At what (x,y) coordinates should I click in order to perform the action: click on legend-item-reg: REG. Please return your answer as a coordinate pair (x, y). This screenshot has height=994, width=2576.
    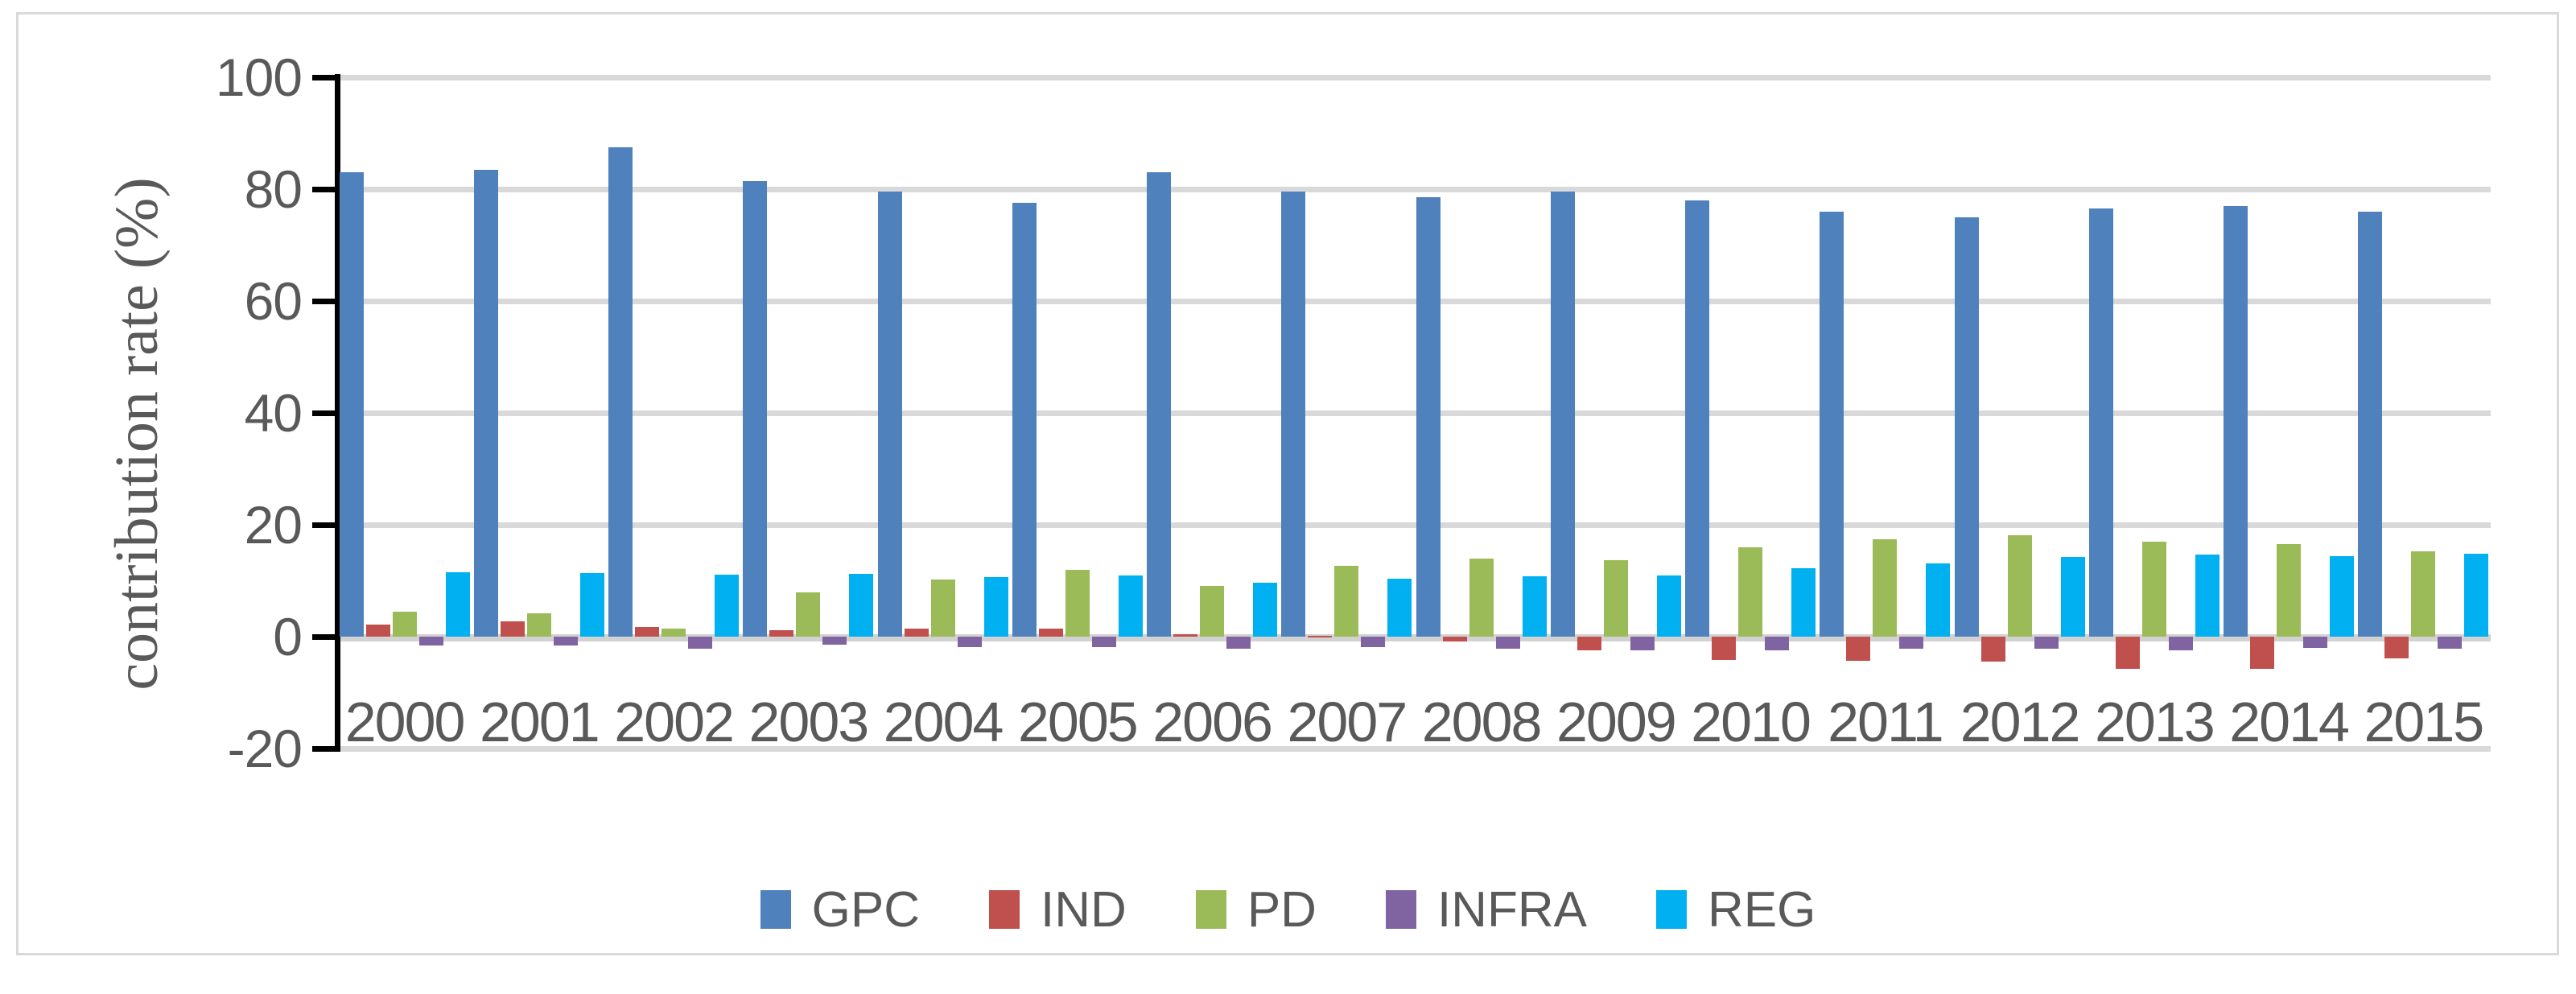
    Looking at the image, I should click on (1735, 909).